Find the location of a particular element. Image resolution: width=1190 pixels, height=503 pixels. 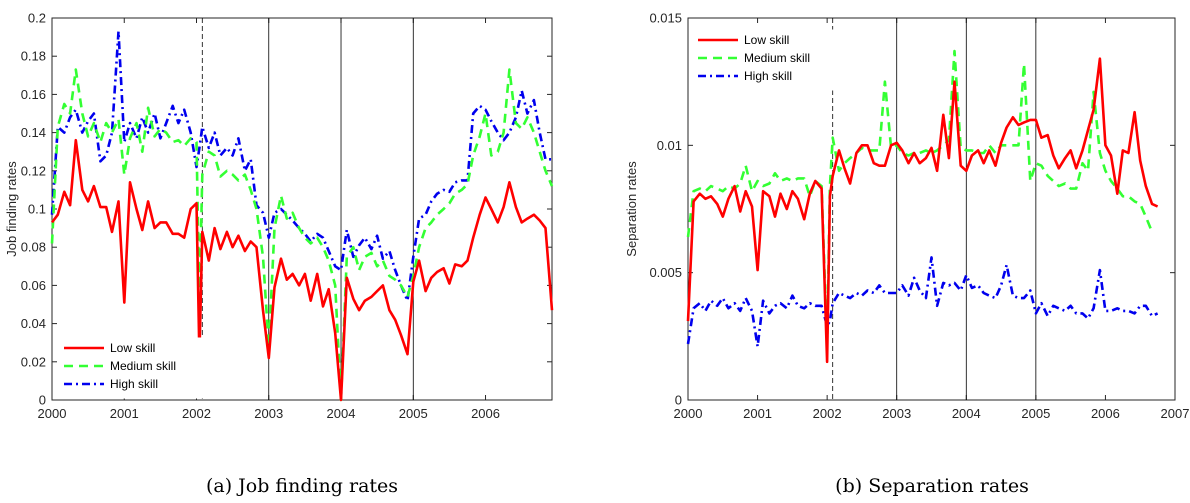

panel-caption: (a) Job finding rates is located at coordinates (302, 486).